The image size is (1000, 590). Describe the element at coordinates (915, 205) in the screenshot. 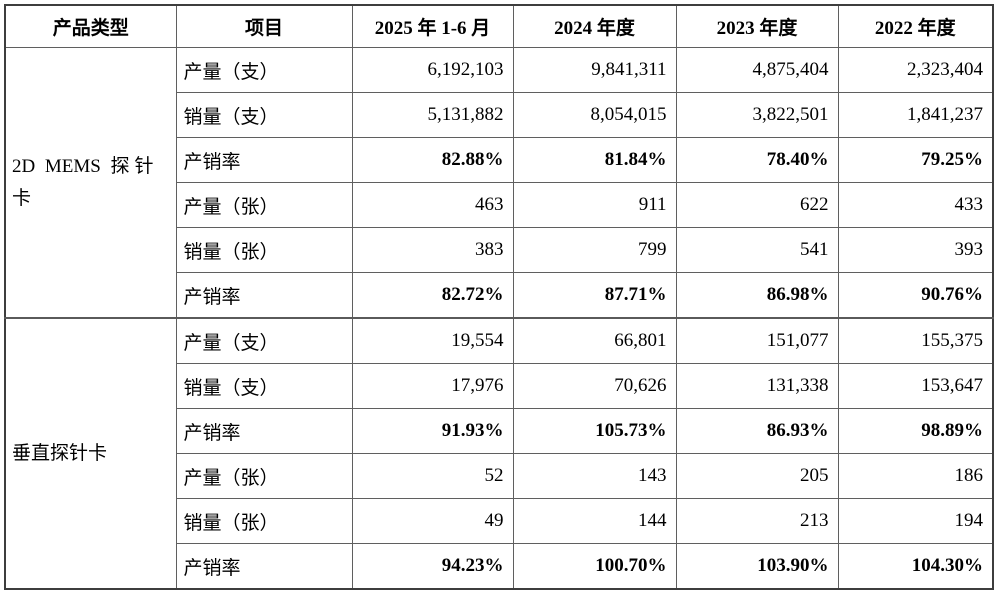

I see `value-cell: 433` at that location.